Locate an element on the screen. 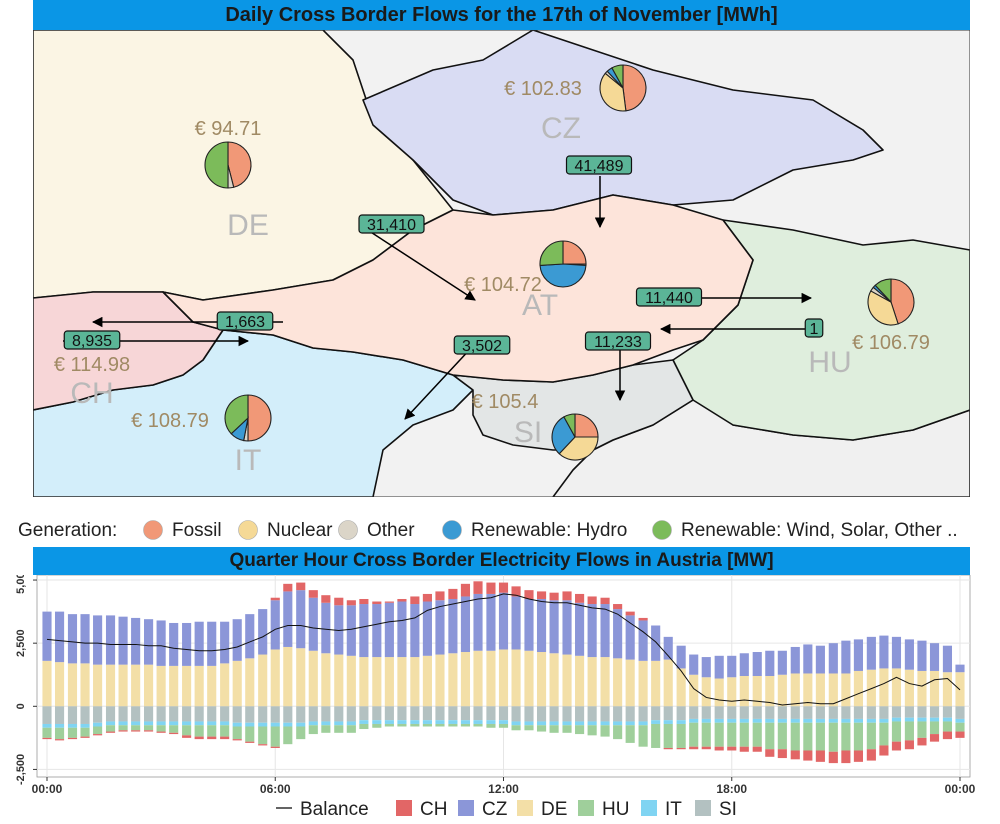 This screenshot has height=824, width=1000. generation-legend-item: Fossil is located at coordinates (182, 530).